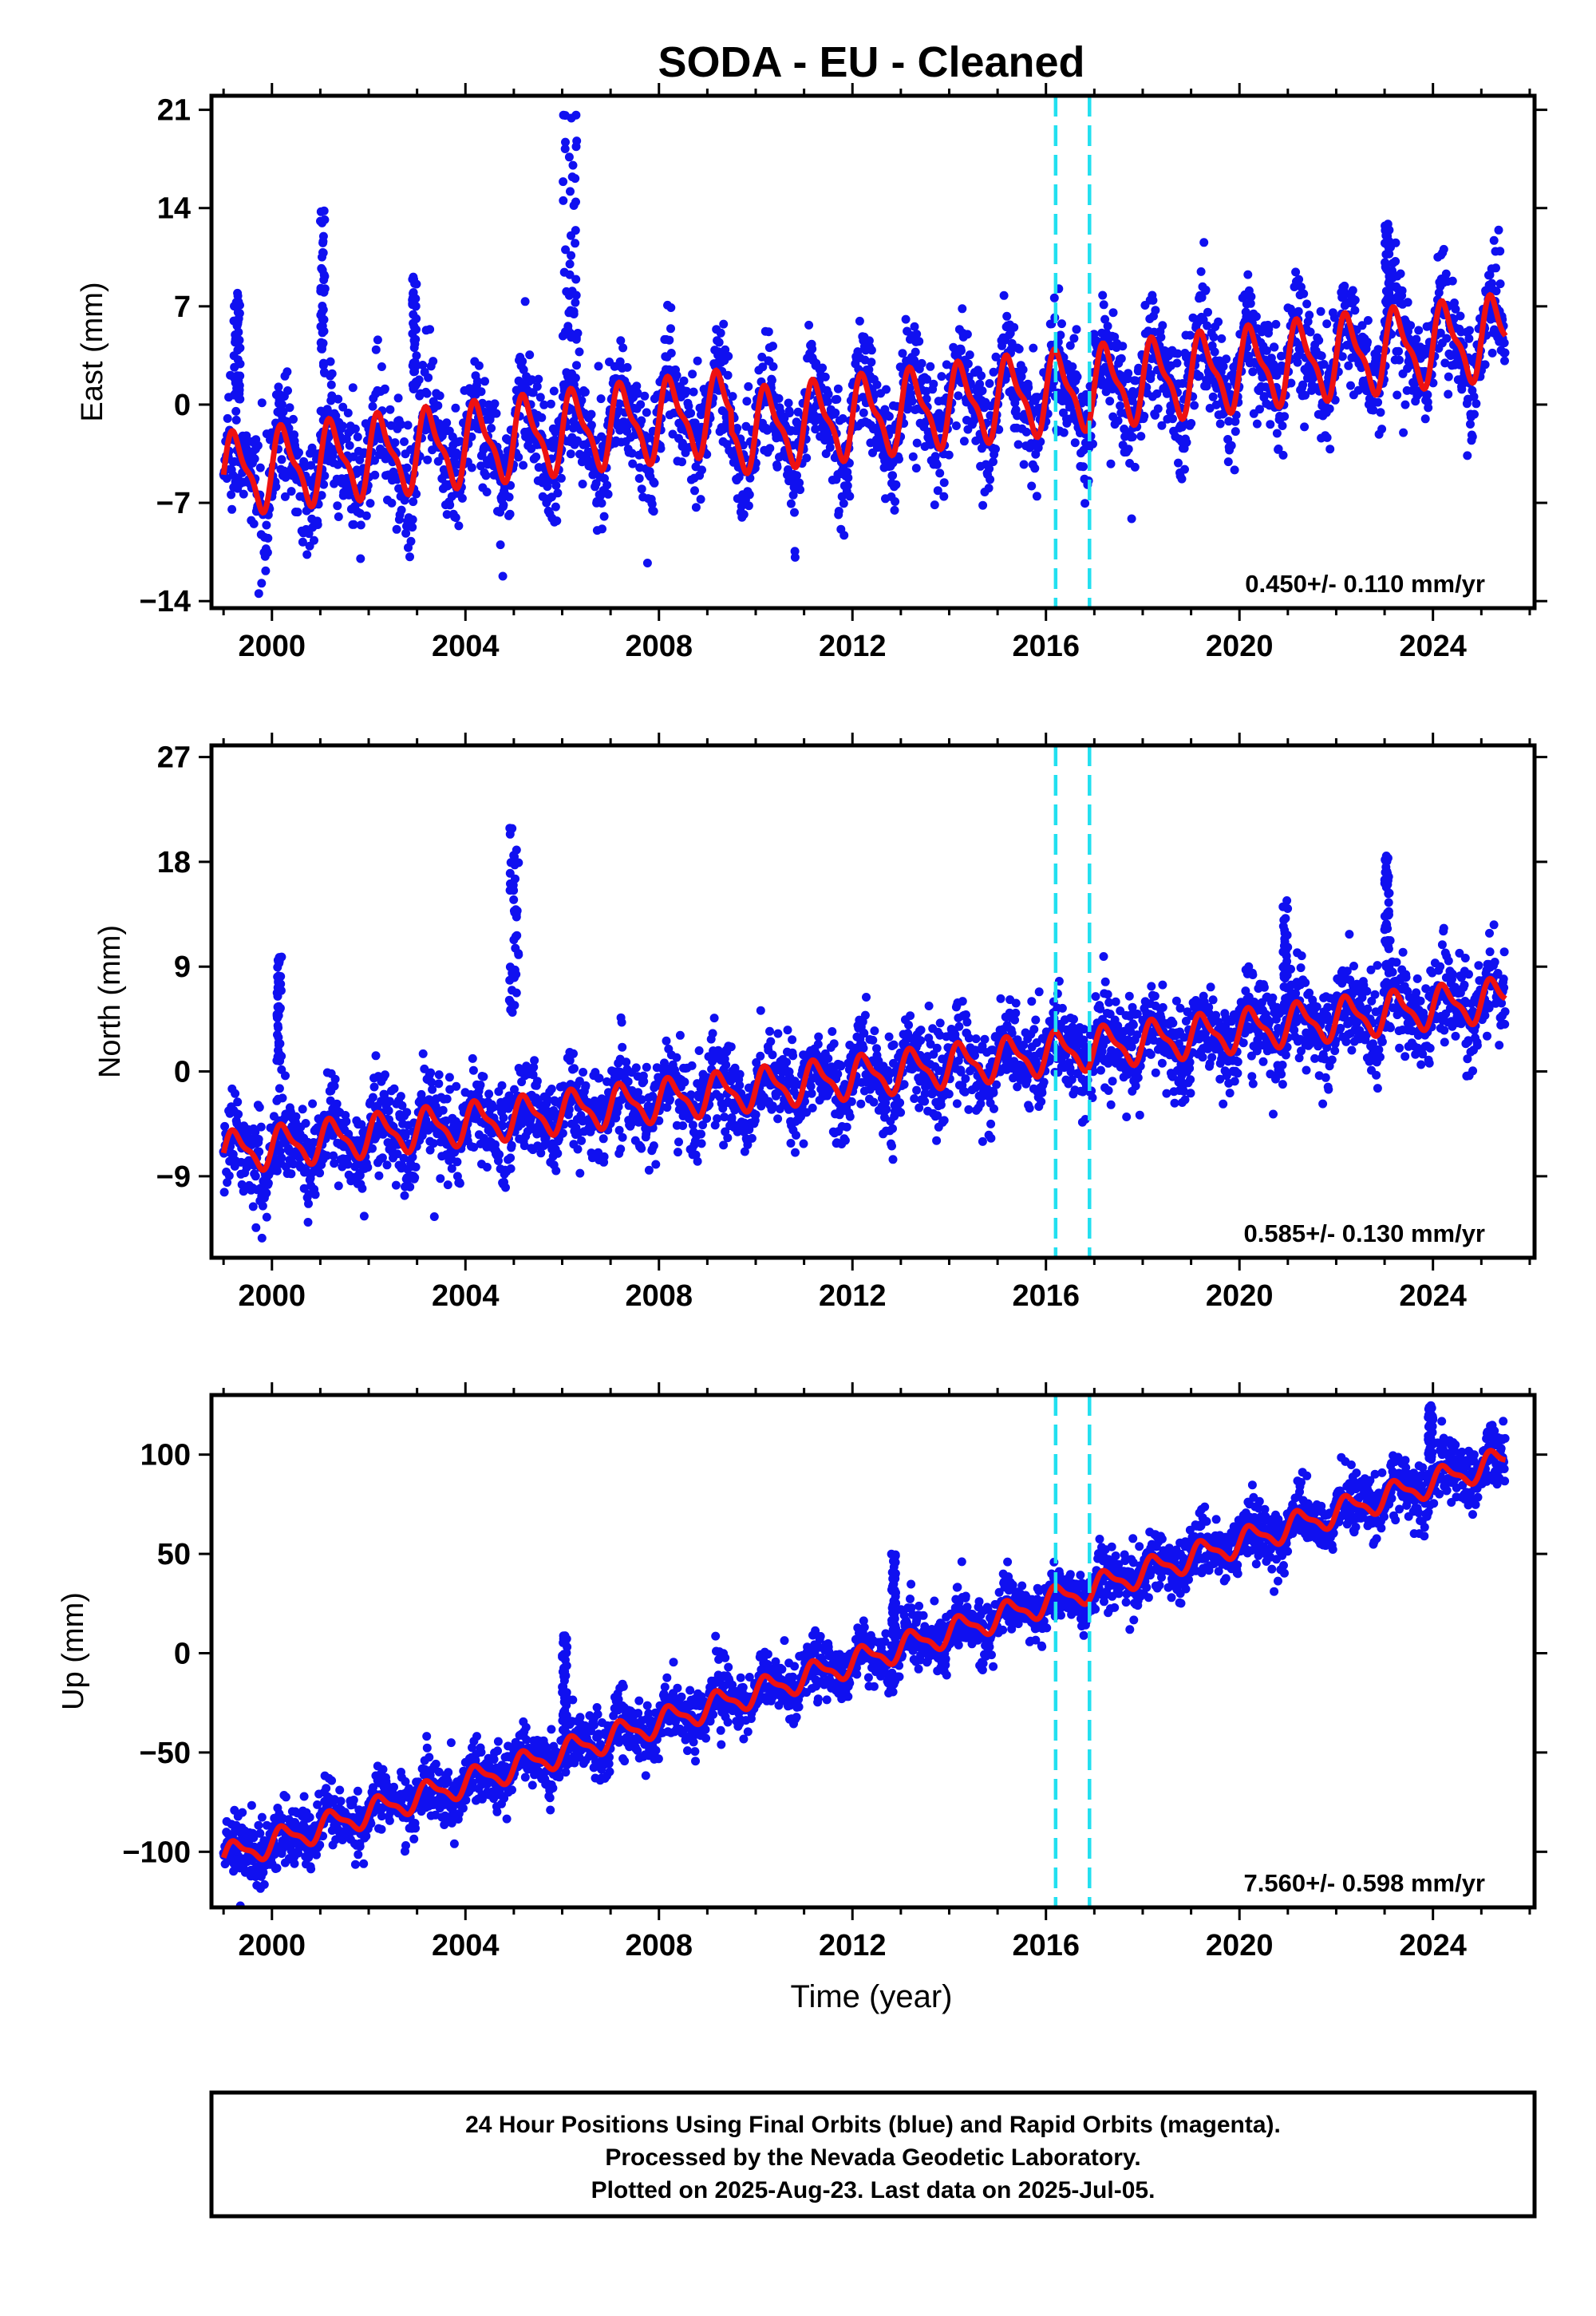 This screenshot has height=2316, width=1596. I want to click on model-curve-east, so click(864, 403).